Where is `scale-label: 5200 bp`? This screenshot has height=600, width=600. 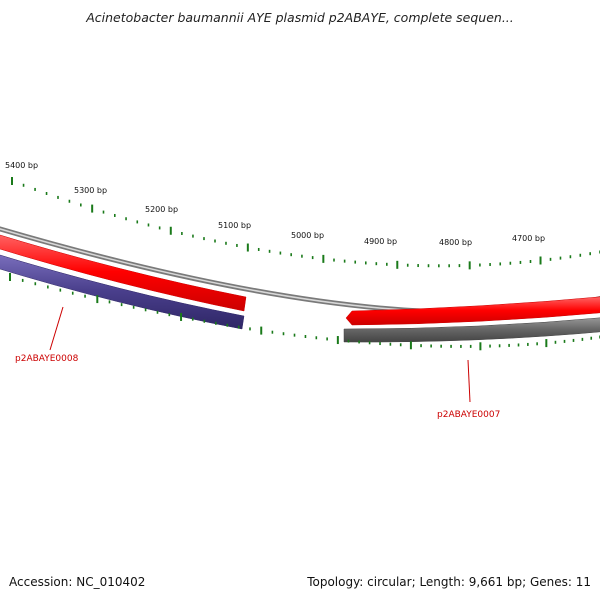
scale-label: 5200 bp is located at coordinates (161, 209).